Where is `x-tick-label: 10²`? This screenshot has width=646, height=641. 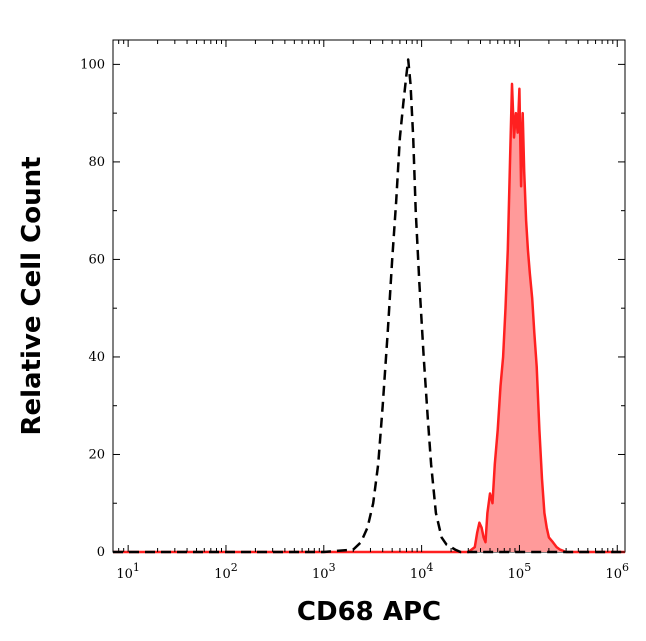 x-tick-label: 10² is located at coordinates (226, 571).